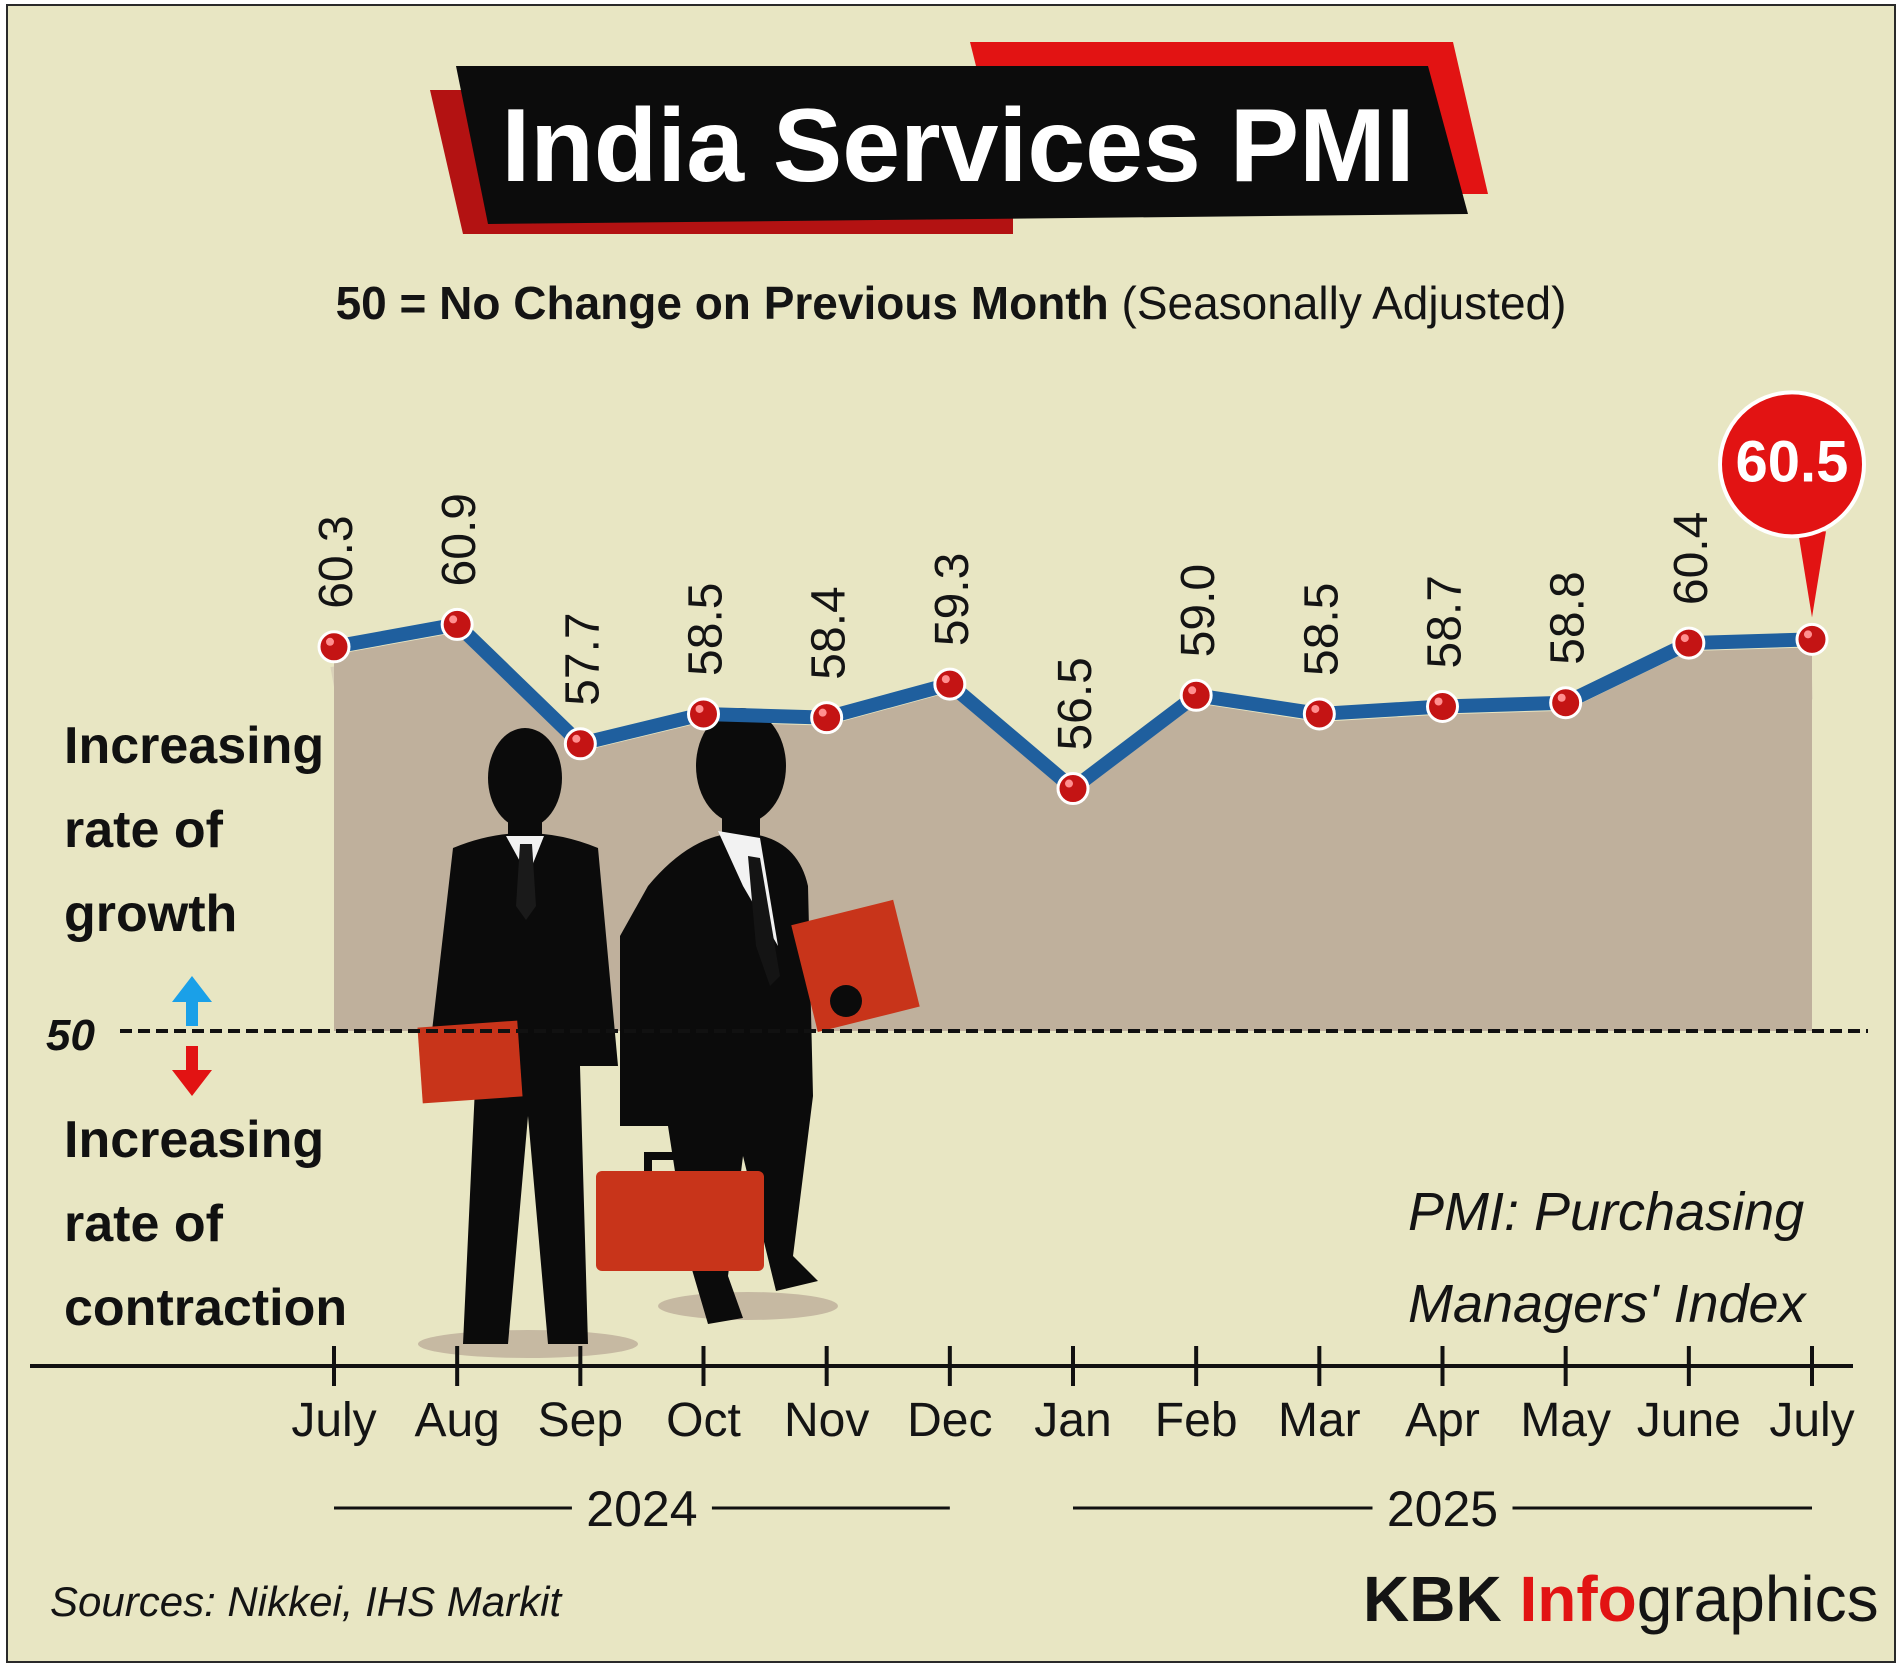 The width and height of the screenshot is (1900, 1667). What do you see at coordinates (1344, 303) in the screenshot?
I see `subtitle-plain: (Seasonally Adjusted)` at bounding box center [1344, 303].